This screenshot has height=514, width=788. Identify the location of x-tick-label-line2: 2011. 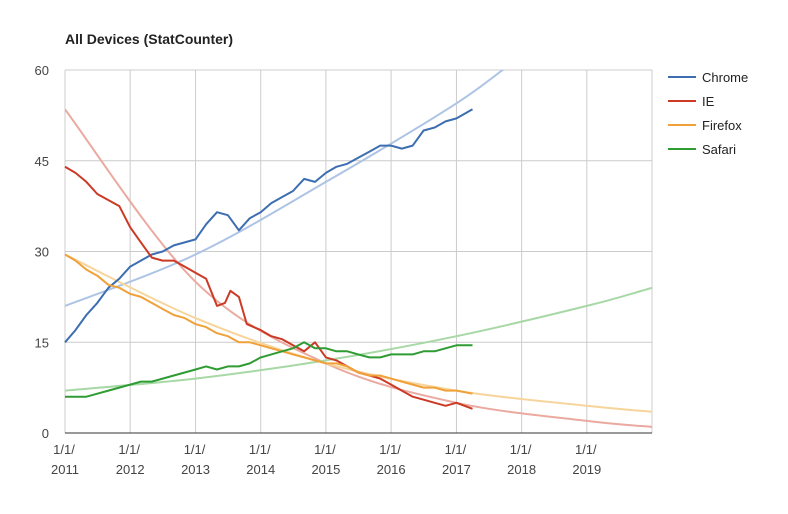
(65, 469).